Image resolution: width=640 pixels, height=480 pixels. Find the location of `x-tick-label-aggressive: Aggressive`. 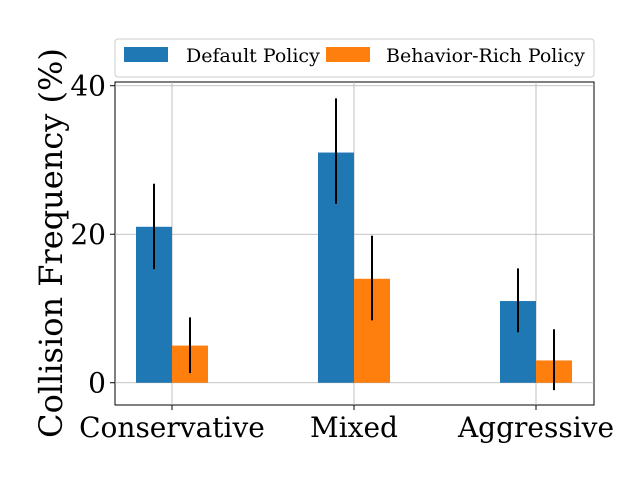

x-tick-label-aggressive: Aggressive is located at coordinates (535, 427).